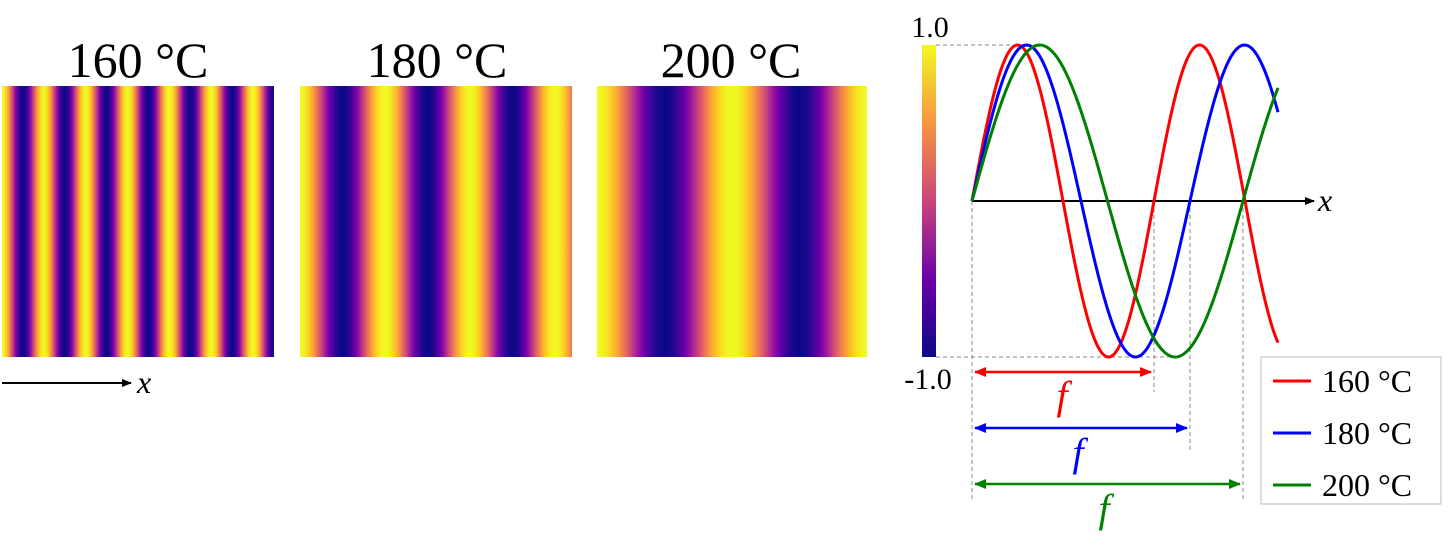  I want to click on colorbar, so click(929, 201).